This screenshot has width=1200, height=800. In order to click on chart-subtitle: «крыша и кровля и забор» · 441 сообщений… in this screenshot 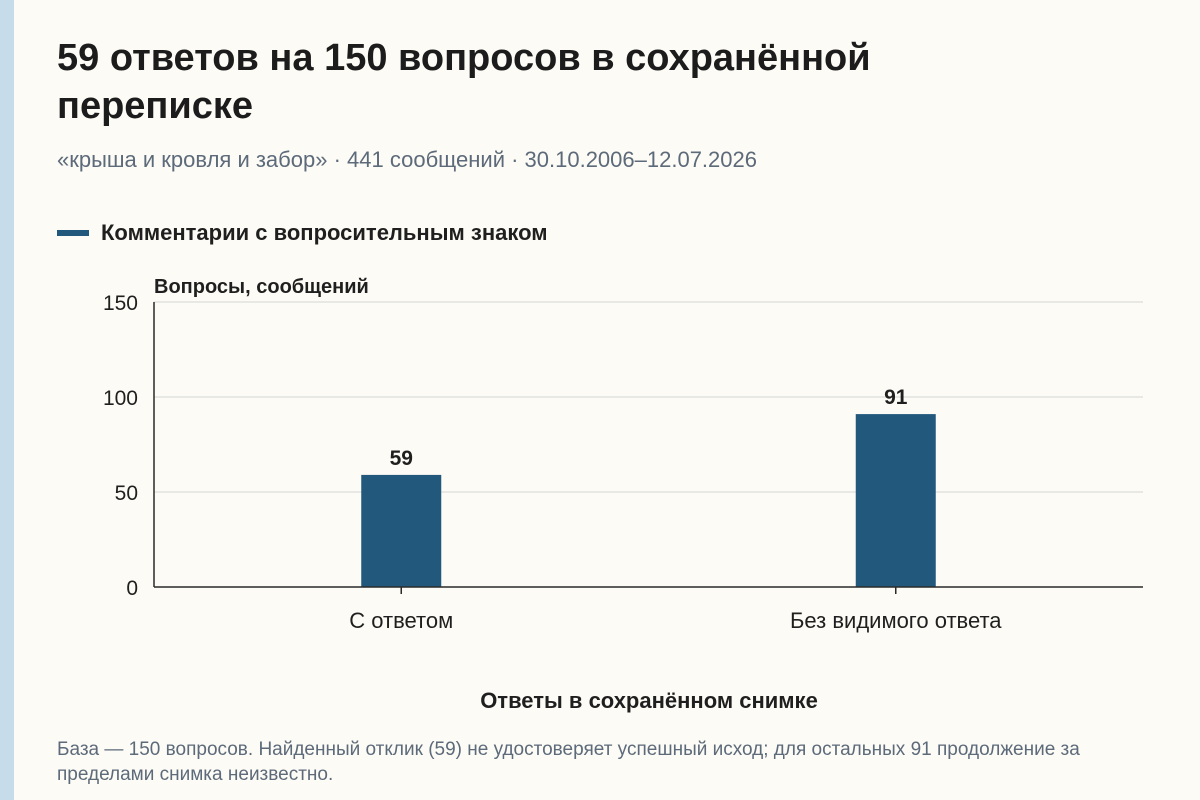, I will do `click(407, 159)`.